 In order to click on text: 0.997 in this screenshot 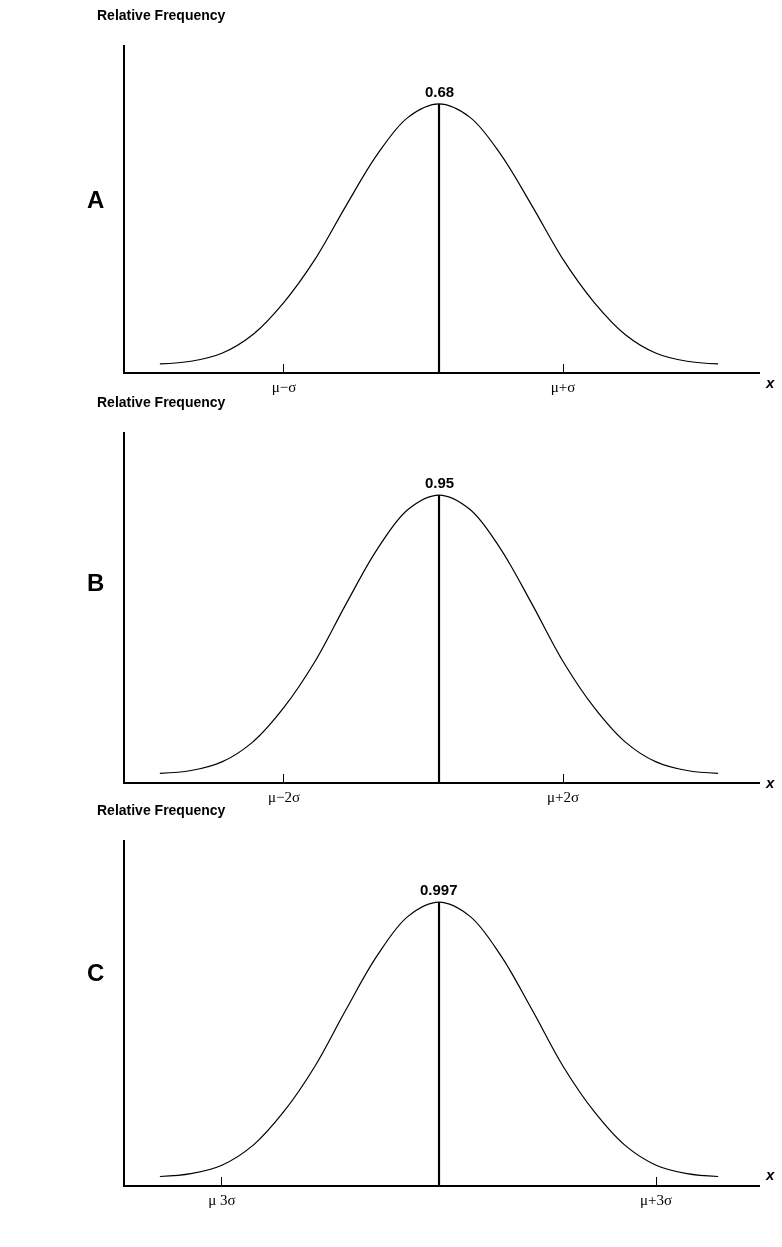, I will do `click(439, 889)`.